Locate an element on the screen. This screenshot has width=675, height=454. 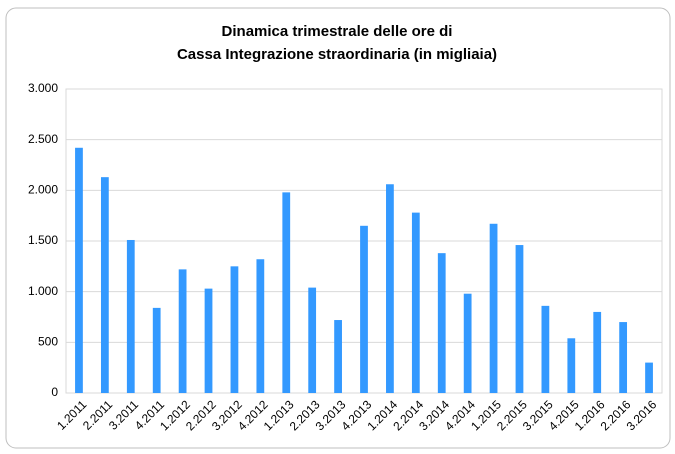
y-tick-label: 2.000 is located at coordinates (43, 190).